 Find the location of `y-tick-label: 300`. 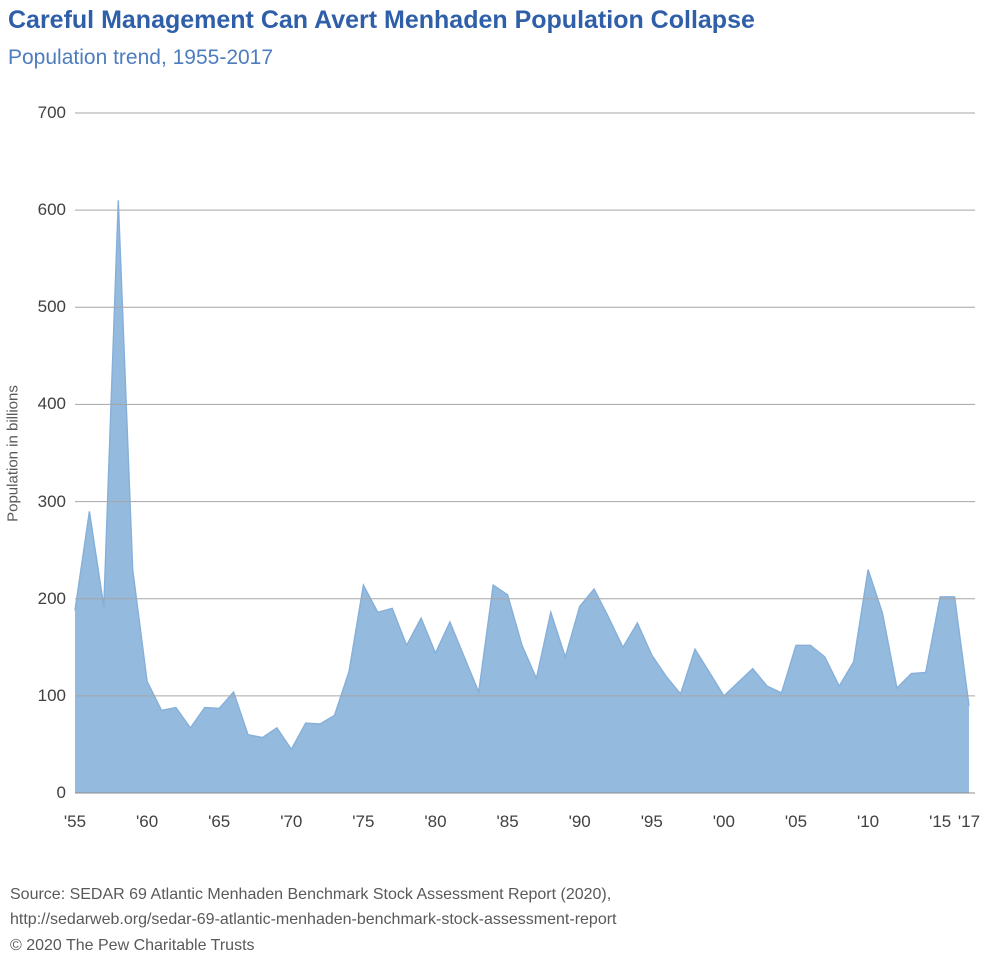

y-tick-label: 300 is located at coordinates (51, 501).